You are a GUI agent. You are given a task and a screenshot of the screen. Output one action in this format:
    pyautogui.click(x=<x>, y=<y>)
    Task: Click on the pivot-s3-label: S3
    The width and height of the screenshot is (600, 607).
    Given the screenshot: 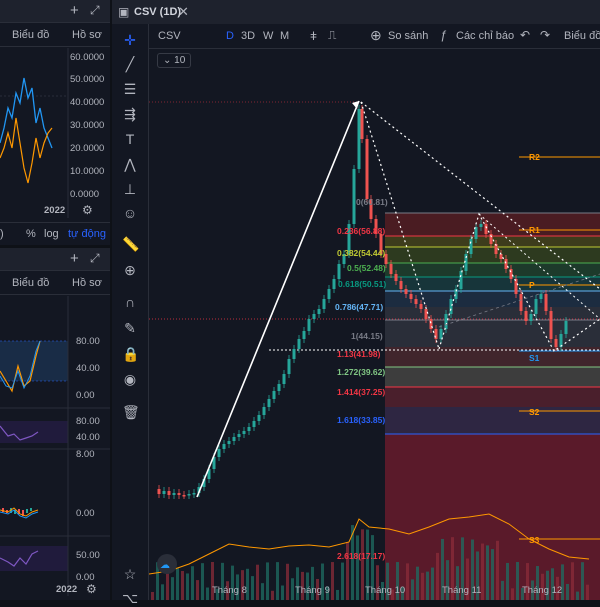 What is the action you would take?
    pyautogui.click(x=534, y=540)
    